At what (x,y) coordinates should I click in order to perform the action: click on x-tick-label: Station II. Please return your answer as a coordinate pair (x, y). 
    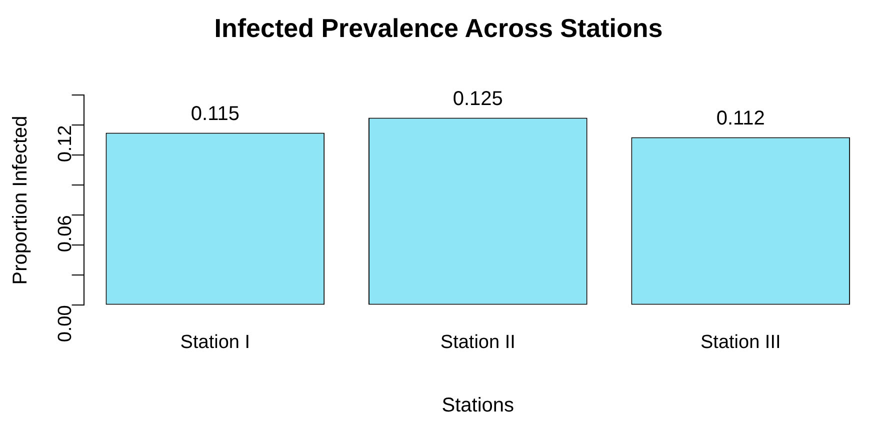
    Looking at the image, I should click on (478, 342).